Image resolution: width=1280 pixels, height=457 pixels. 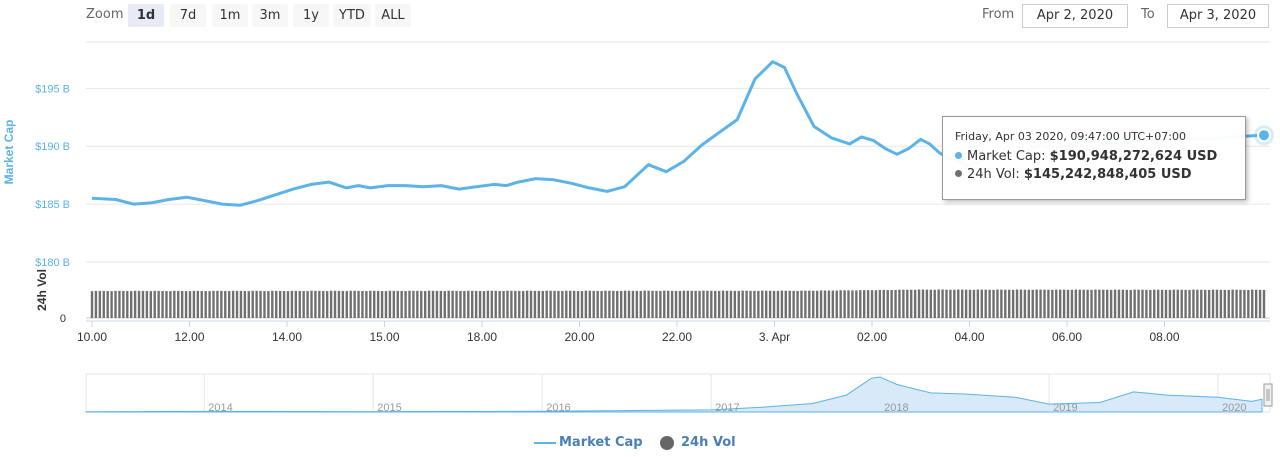 I want to click on volume-legend-icon, so click(x=667, y=443).